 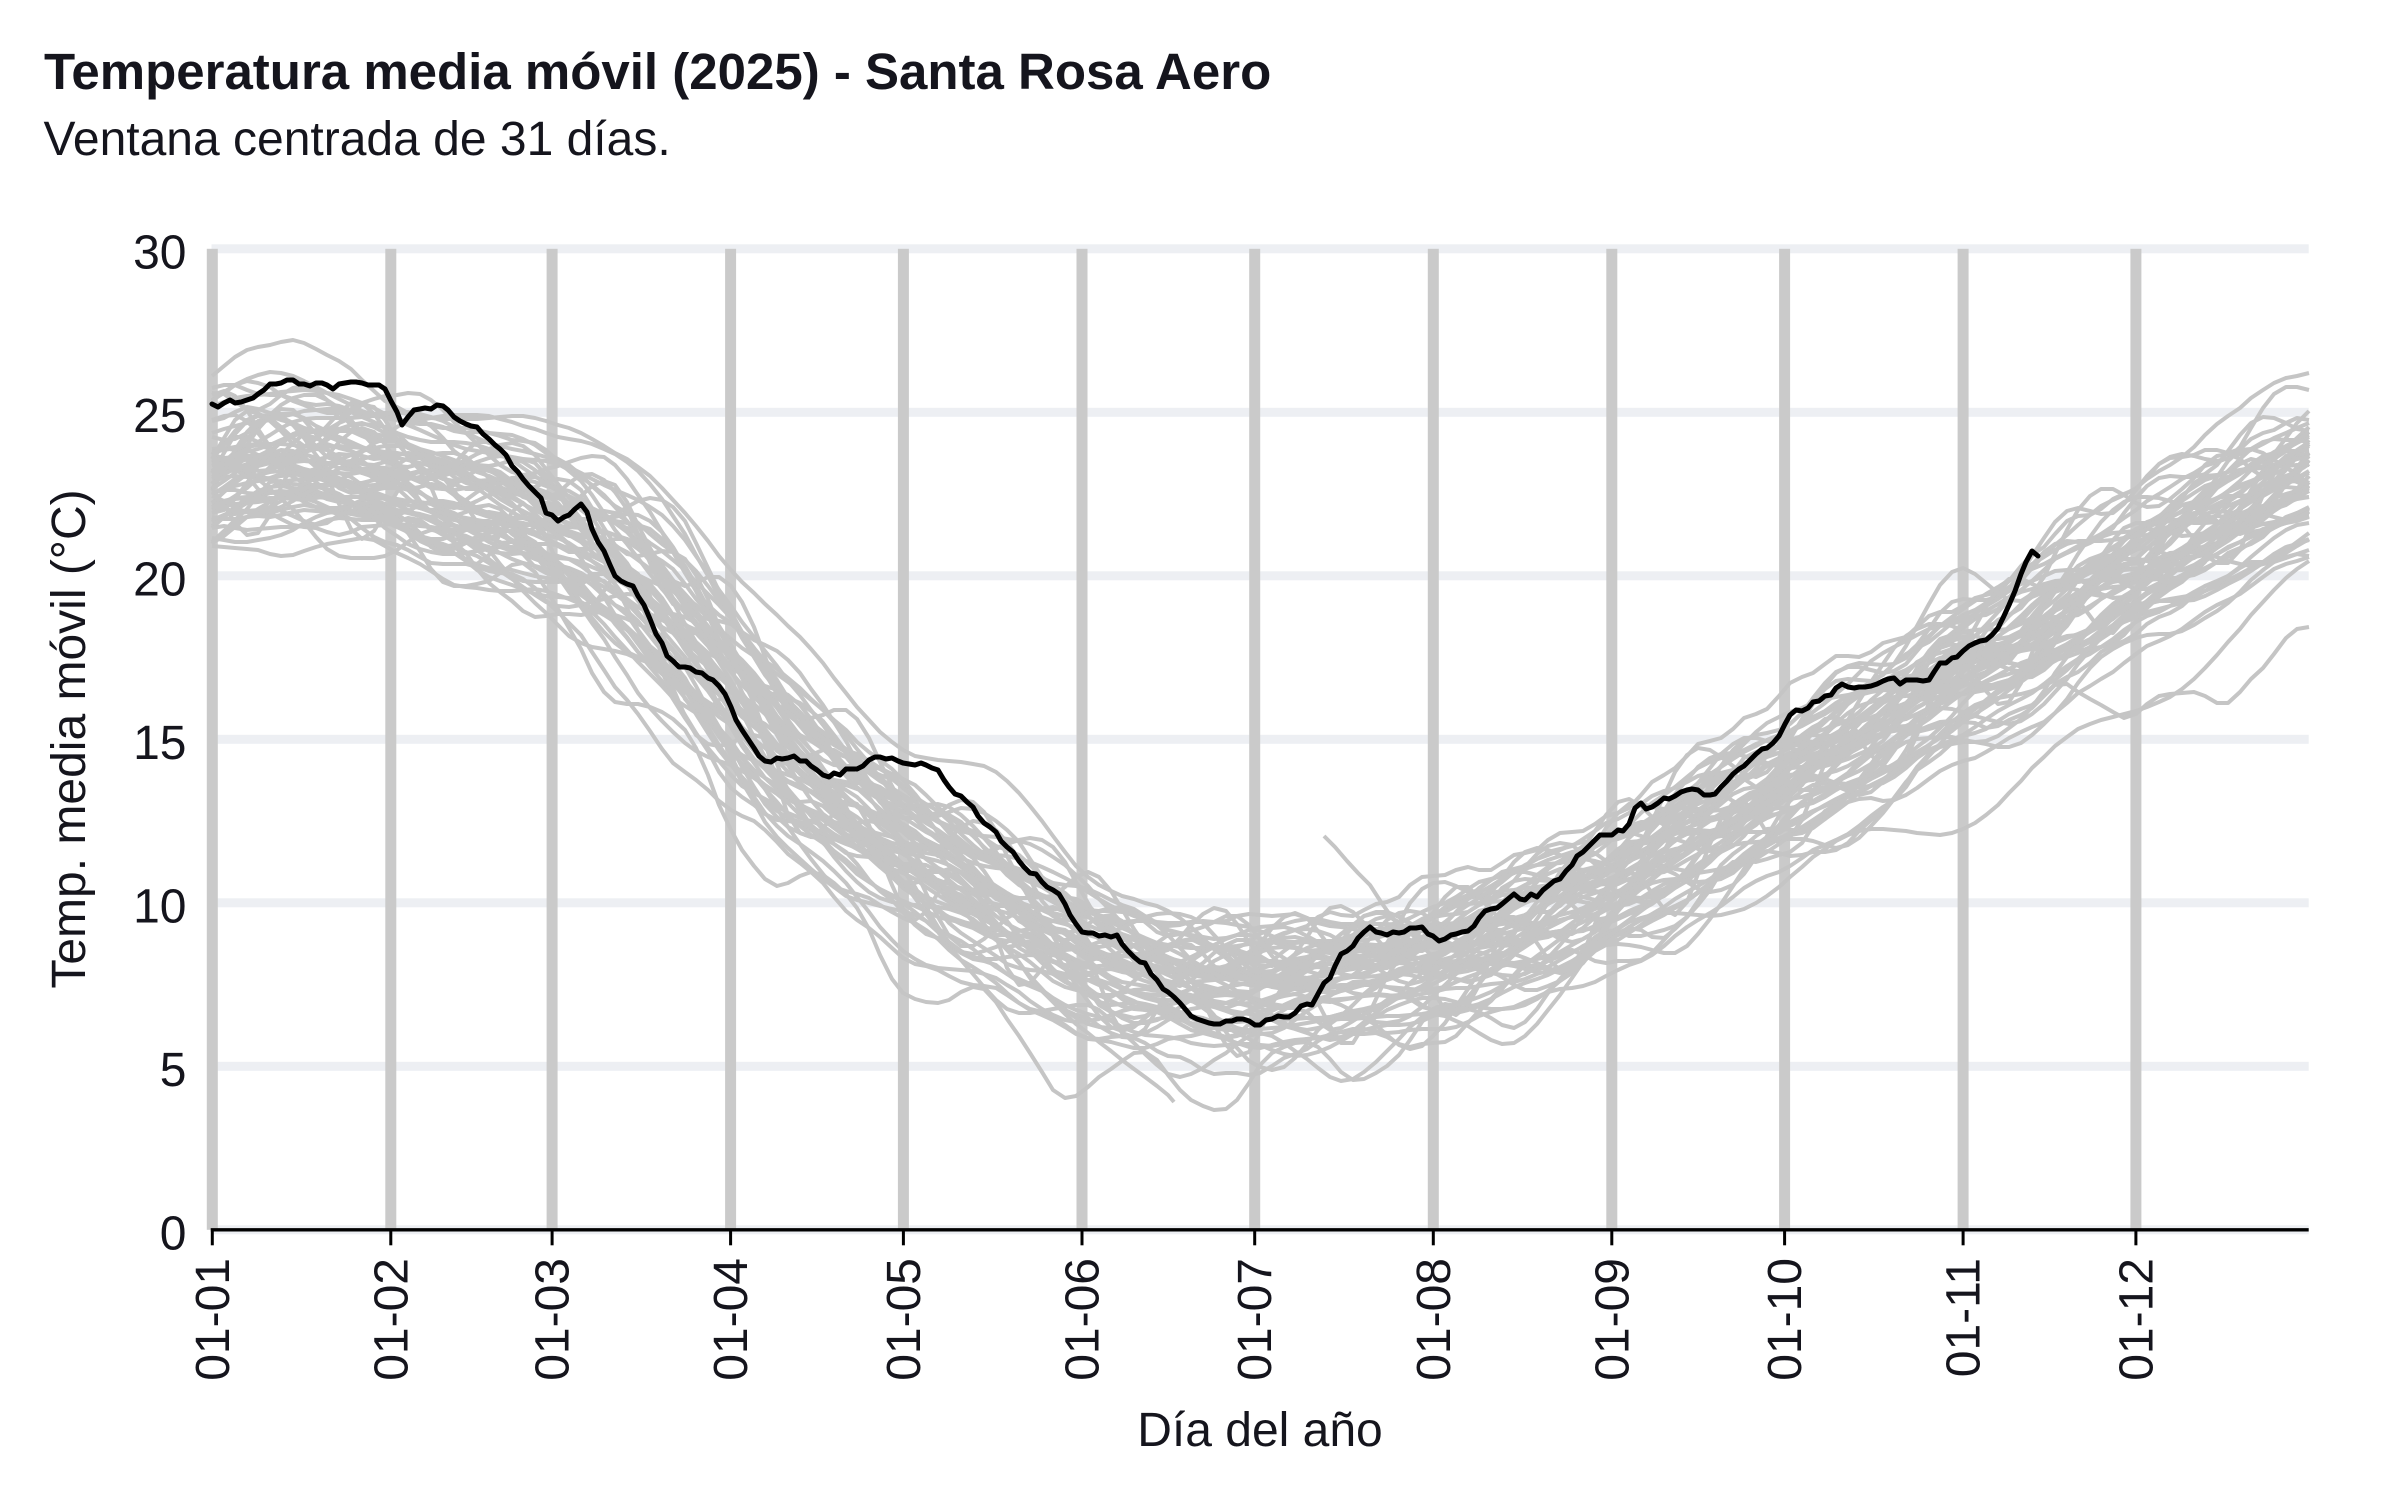 What do you see at coordinates (1434, 1319) in the screenshot?
I see `svg-text: 01-08` at bounding box center [1434, 1319].